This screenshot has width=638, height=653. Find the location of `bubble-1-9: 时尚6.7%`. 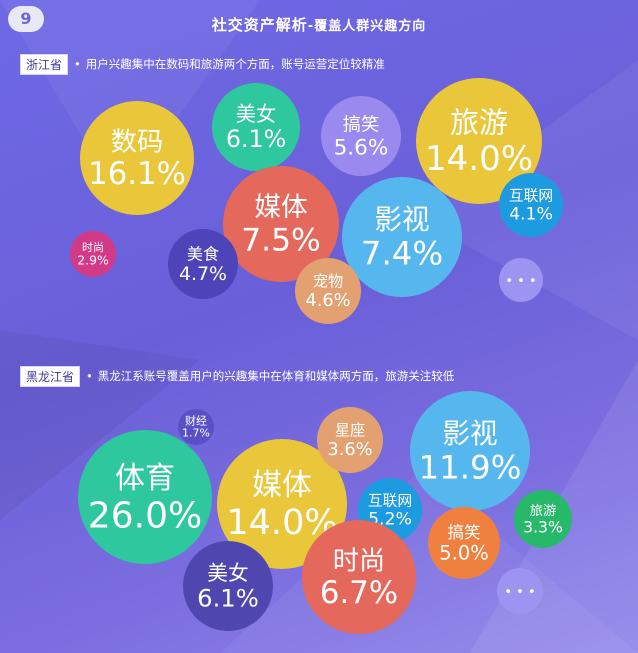

bubble-1-9: 时尚6.7% is located at coordinates (359, 577).